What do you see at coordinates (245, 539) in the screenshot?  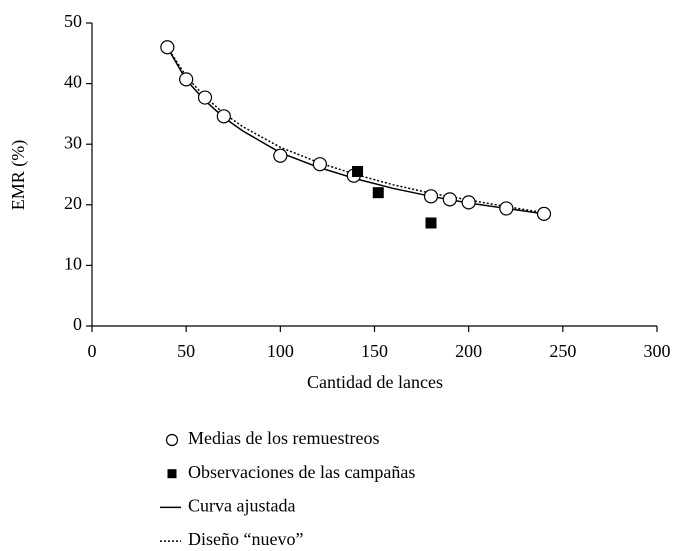 I see `legend-label: Diseño “nuevo”` at bounding box center [245, 539].